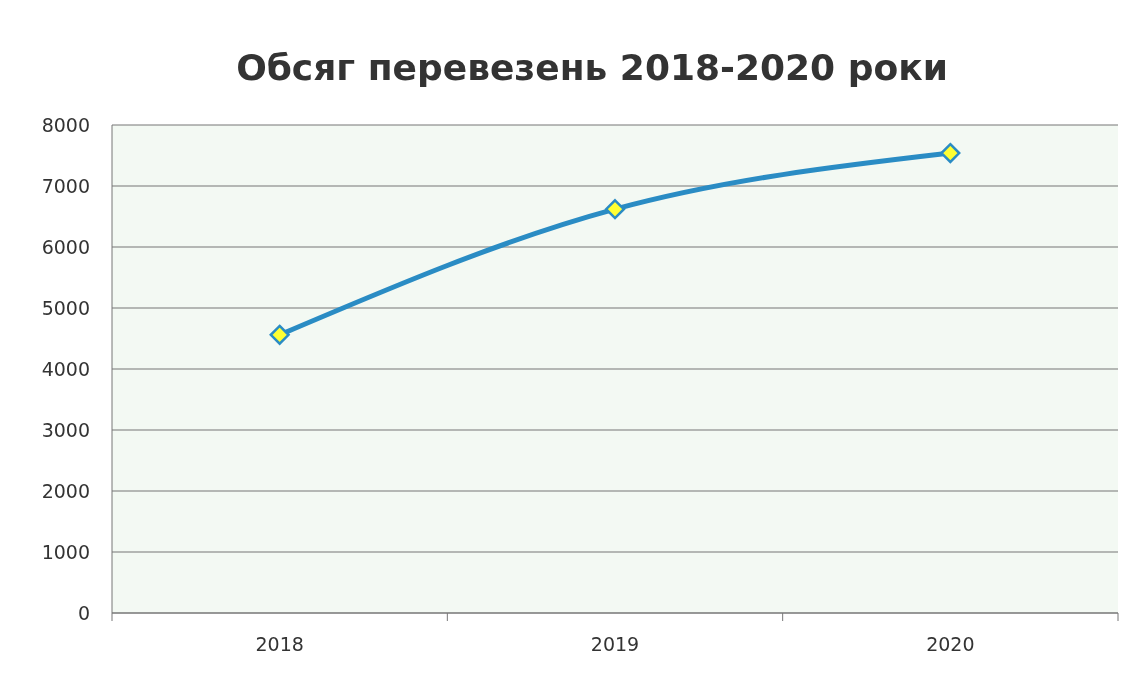  What do you see at coordinates (65, 124) in the screenshot?
I see `y-tick-label: 8000` at bounding box center [65, 124].